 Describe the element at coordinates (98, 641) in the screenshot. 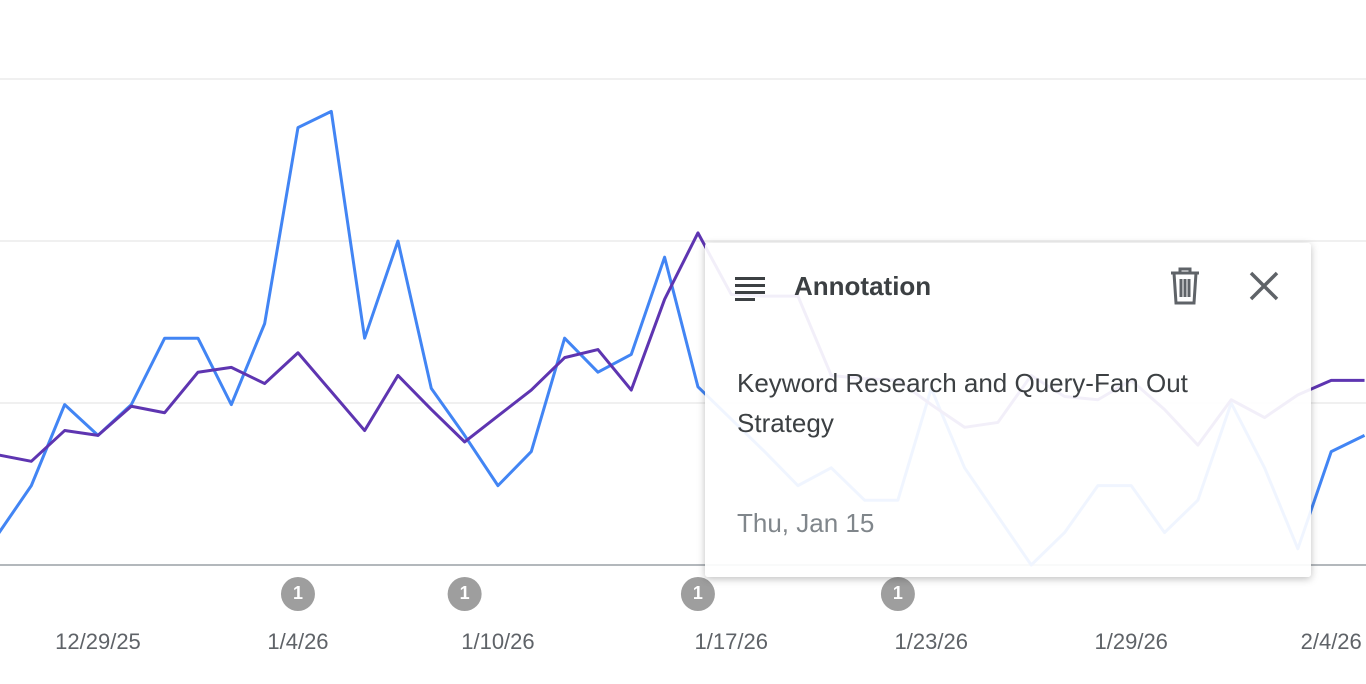

I see `x-tick-label: 12/29/25` at that location.